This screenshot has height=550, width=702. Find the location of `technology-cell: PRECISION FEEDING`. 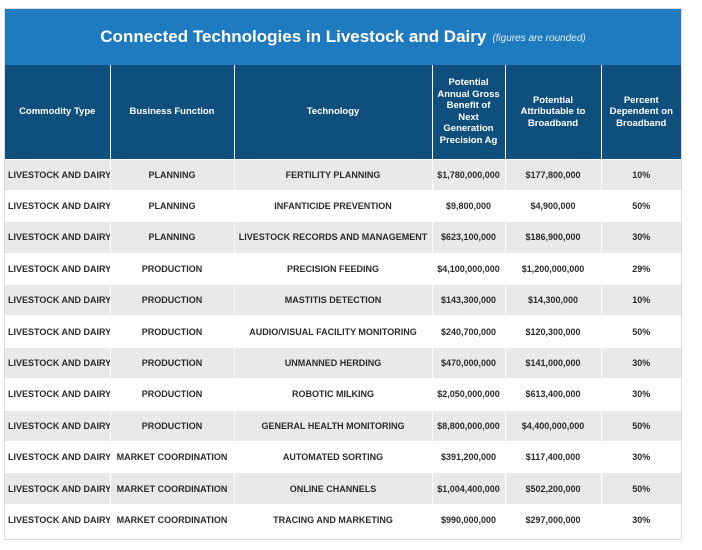

technology-cell: PRECISION FEEDING is located at coordinates (333, 268).